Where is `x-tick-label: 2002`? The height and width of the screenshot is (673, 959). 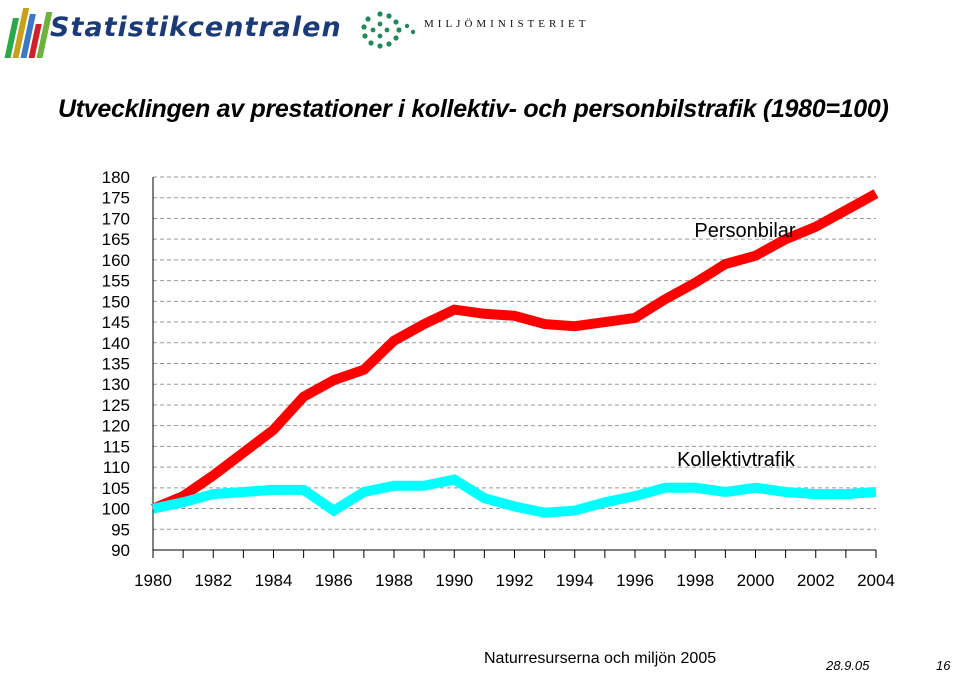 x-tick-label: 2002 is located at coordinates (816, 580).